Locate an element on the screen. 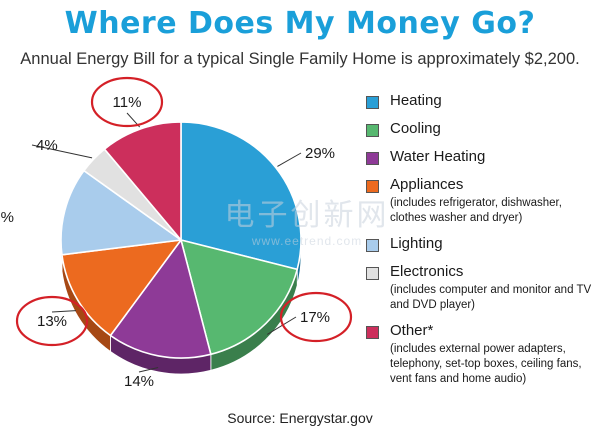 This screenshot has height=434, width=600. legend-label: Heating is located at coordinates (416, 100).